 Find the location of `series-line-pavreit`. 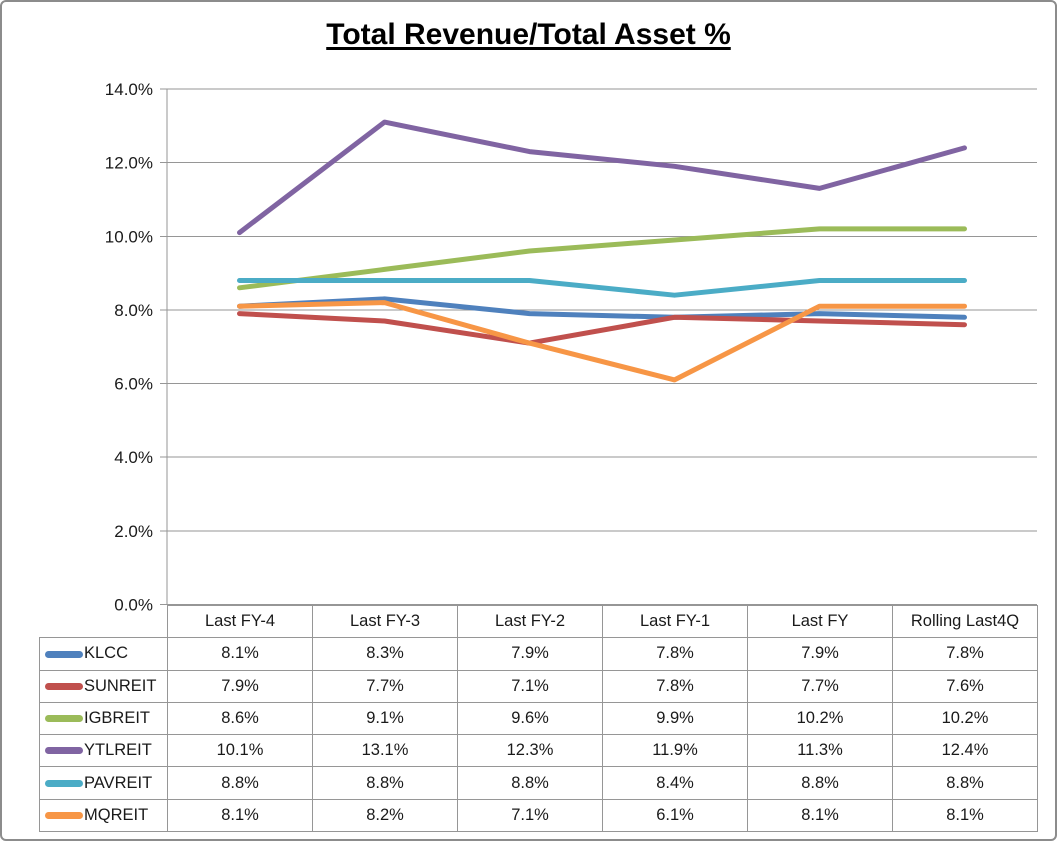

series-line-pavreit is located at coordinates (602, 288).